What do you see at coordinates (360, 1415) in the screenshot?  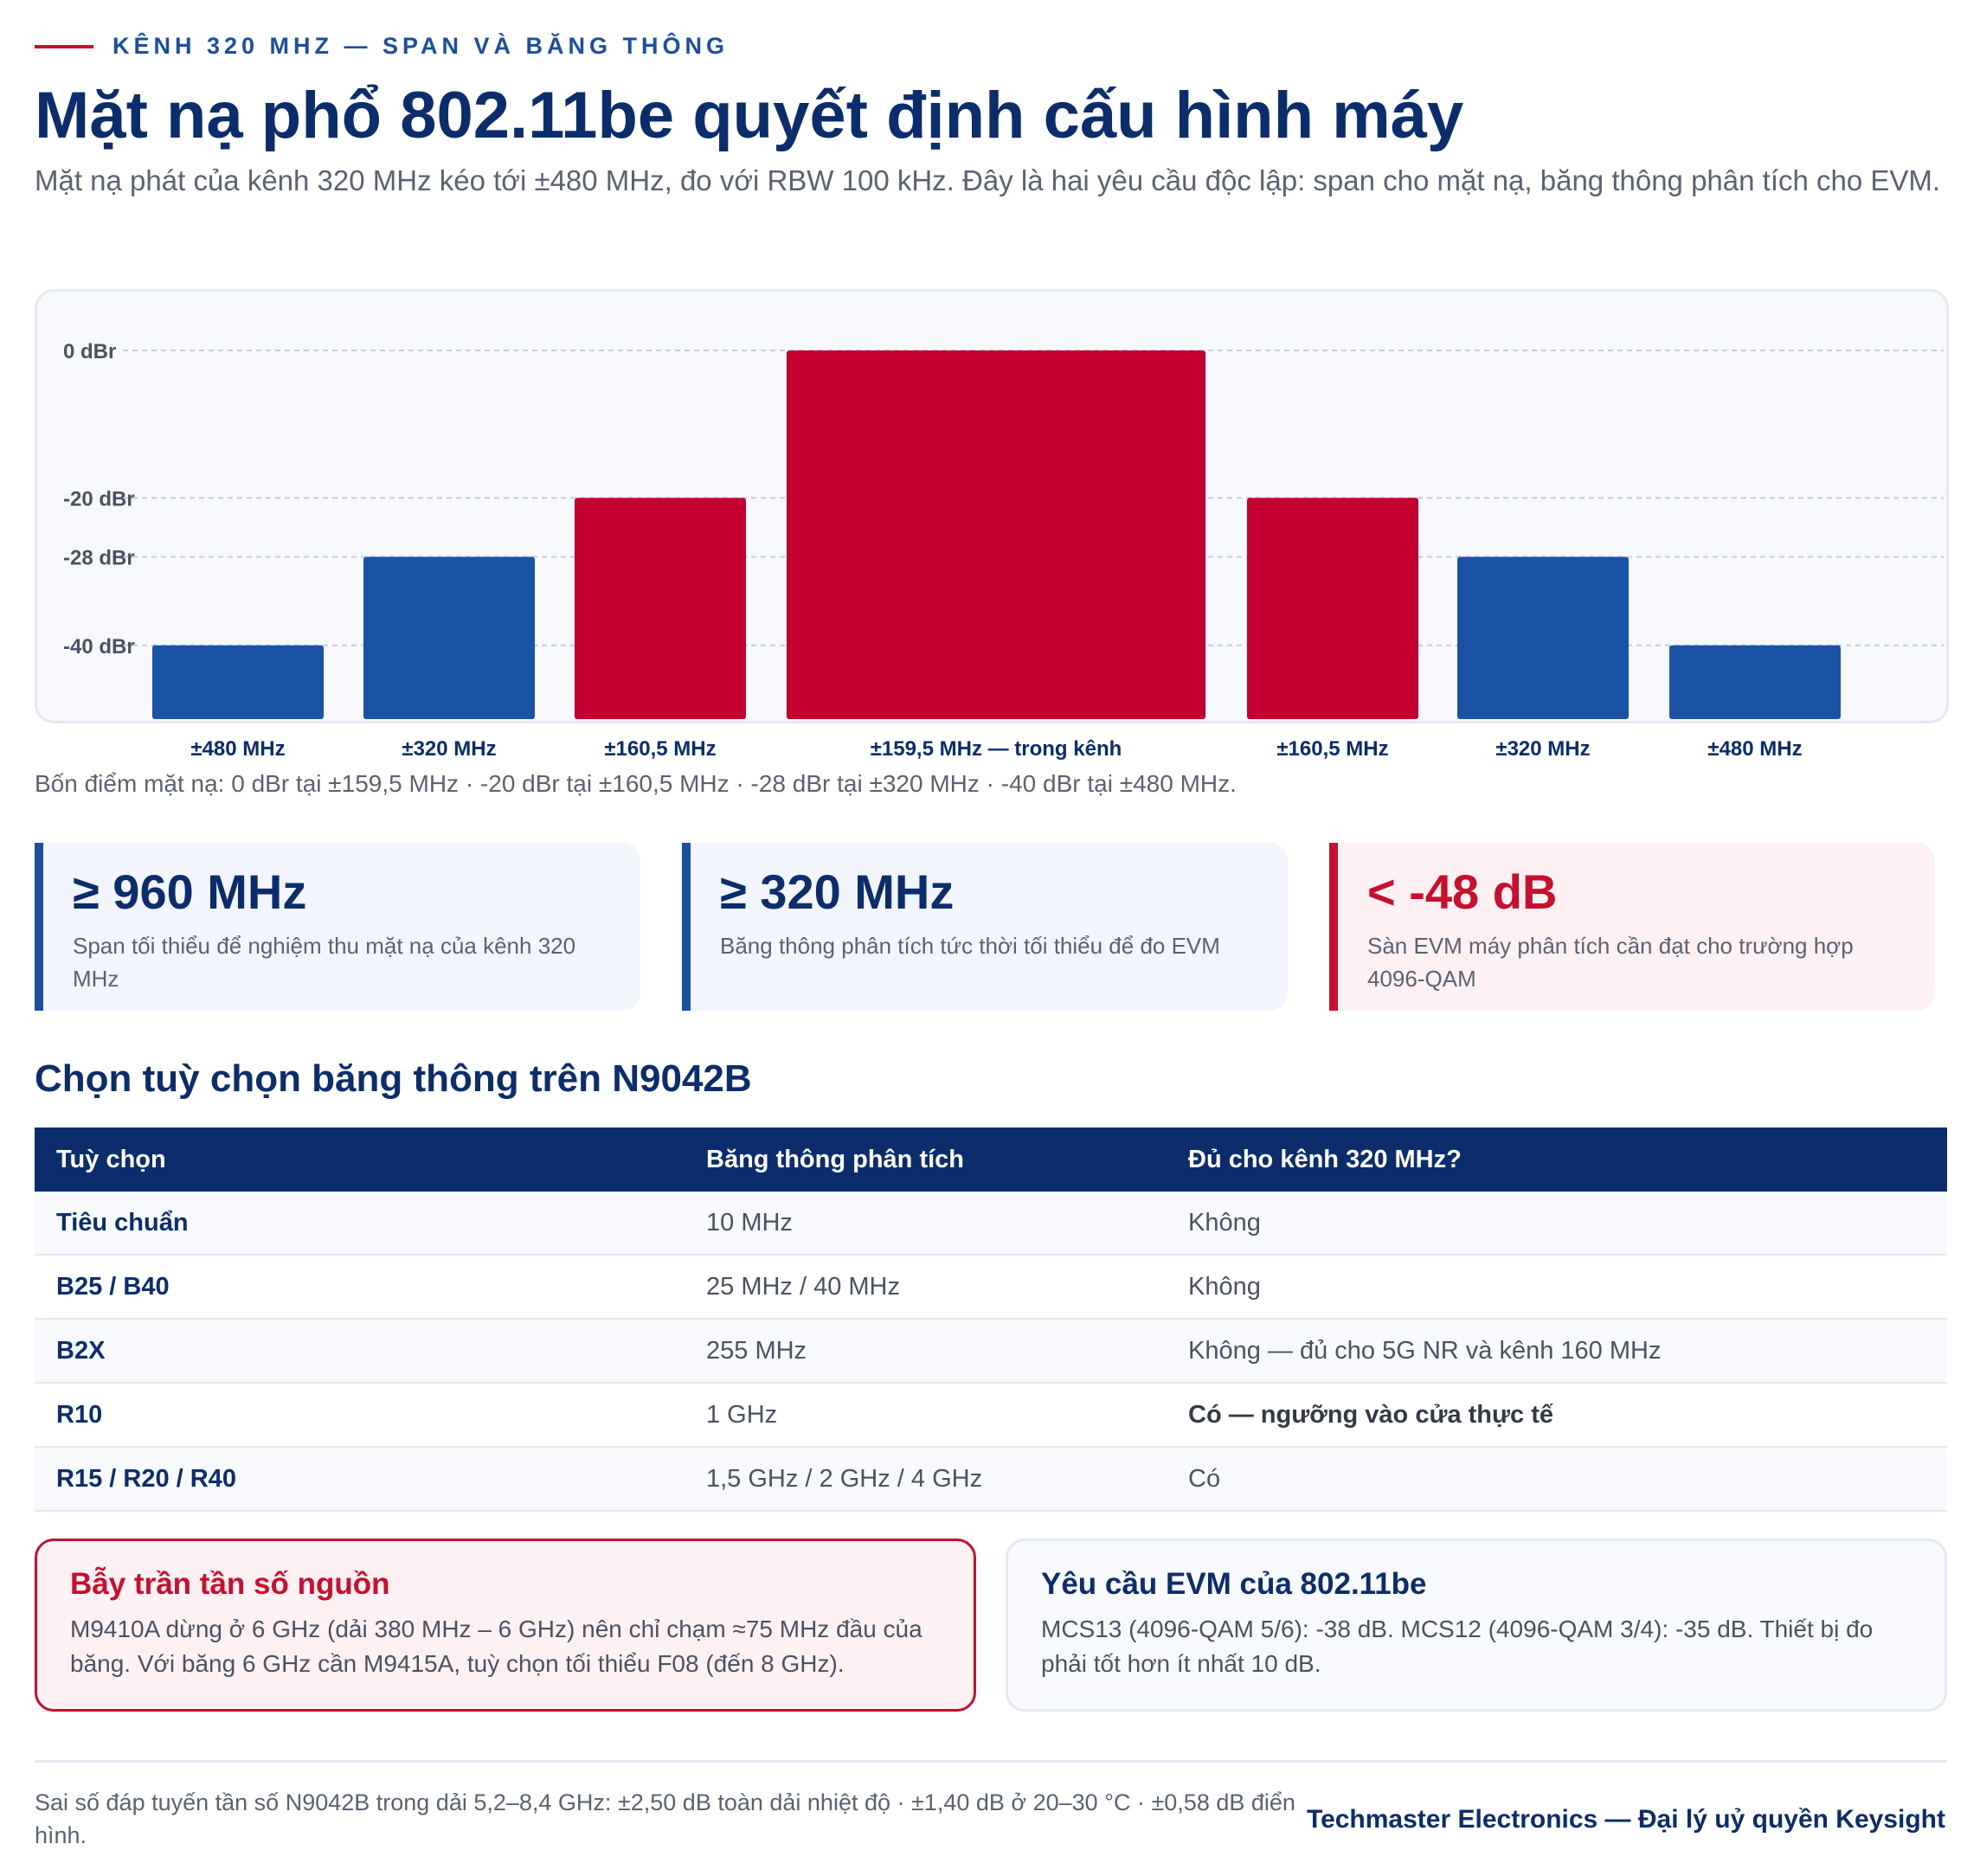 I see `option-cell: R10` at bounding box center [360, 1415].